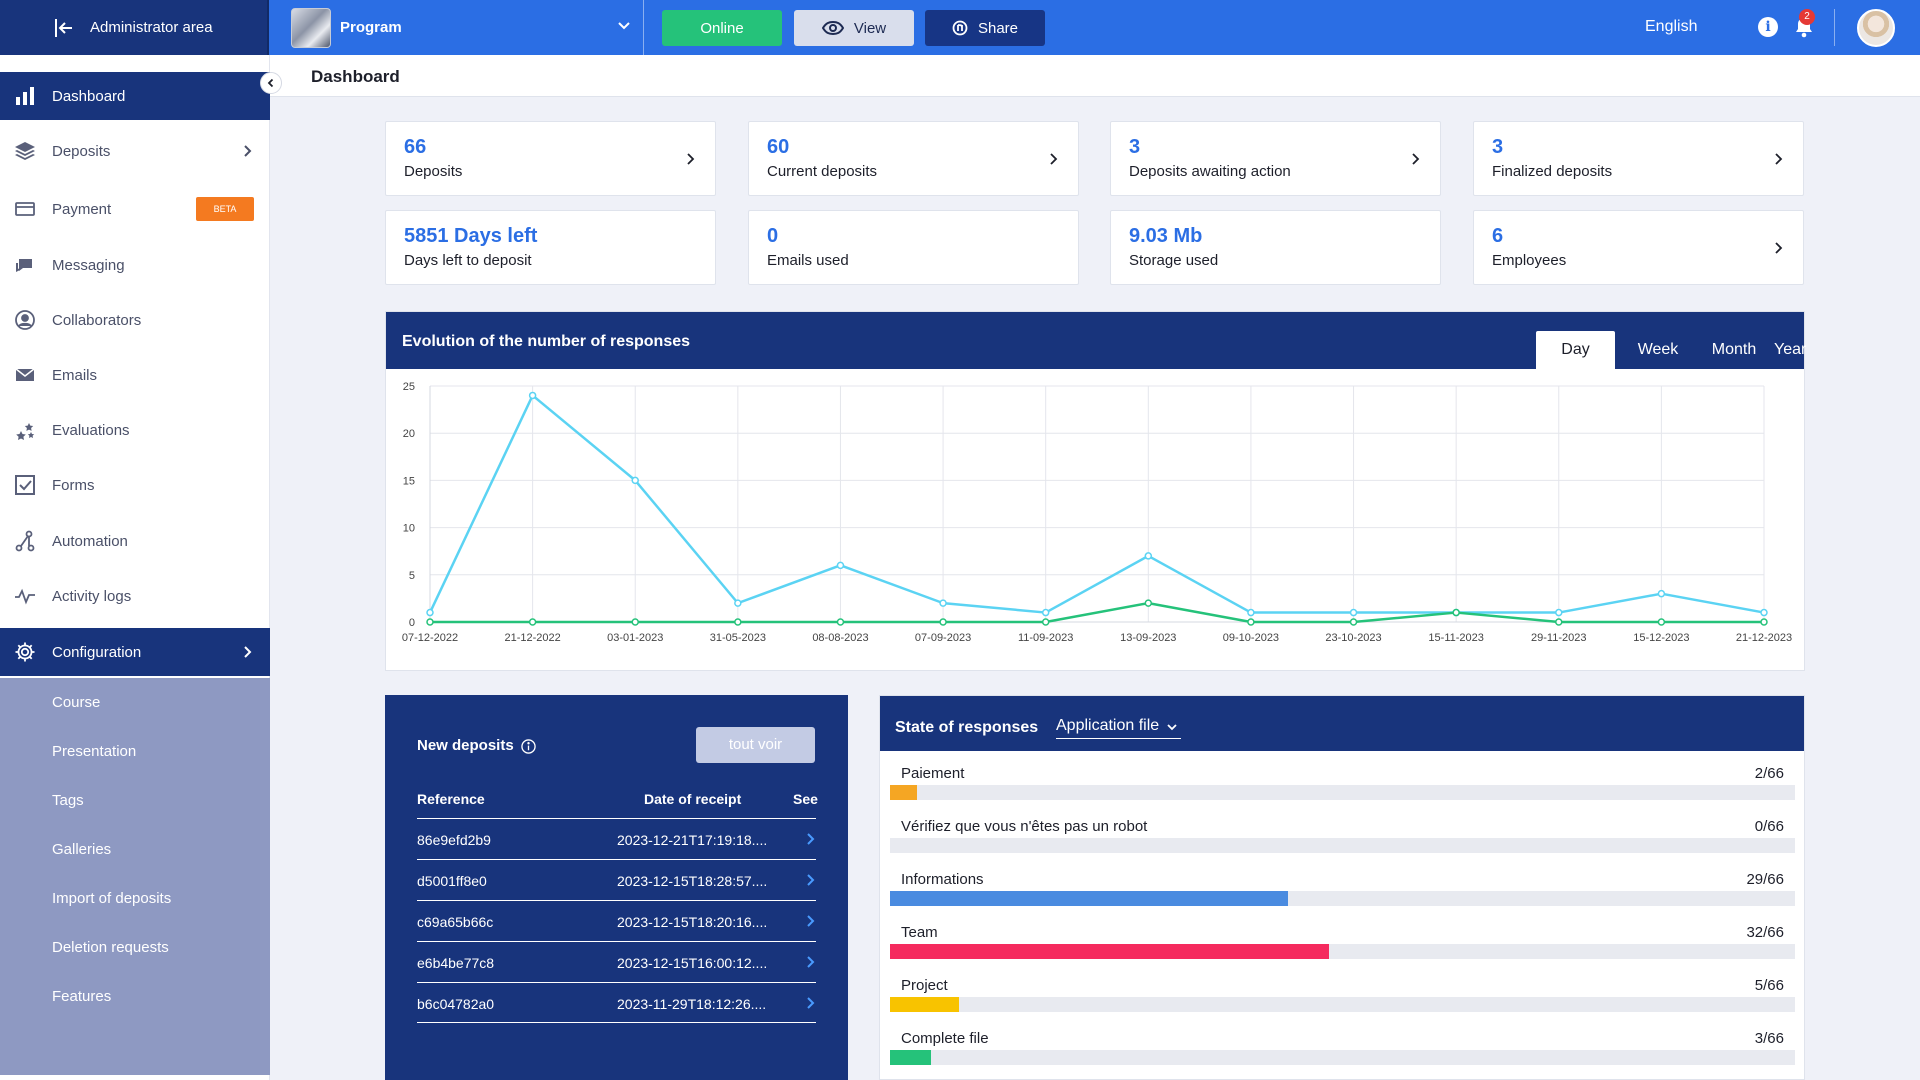  What do you see at coordinates (409, 529) in the screenshot?
I see `y-tick-label: 10` at bounding box center [409, 529].